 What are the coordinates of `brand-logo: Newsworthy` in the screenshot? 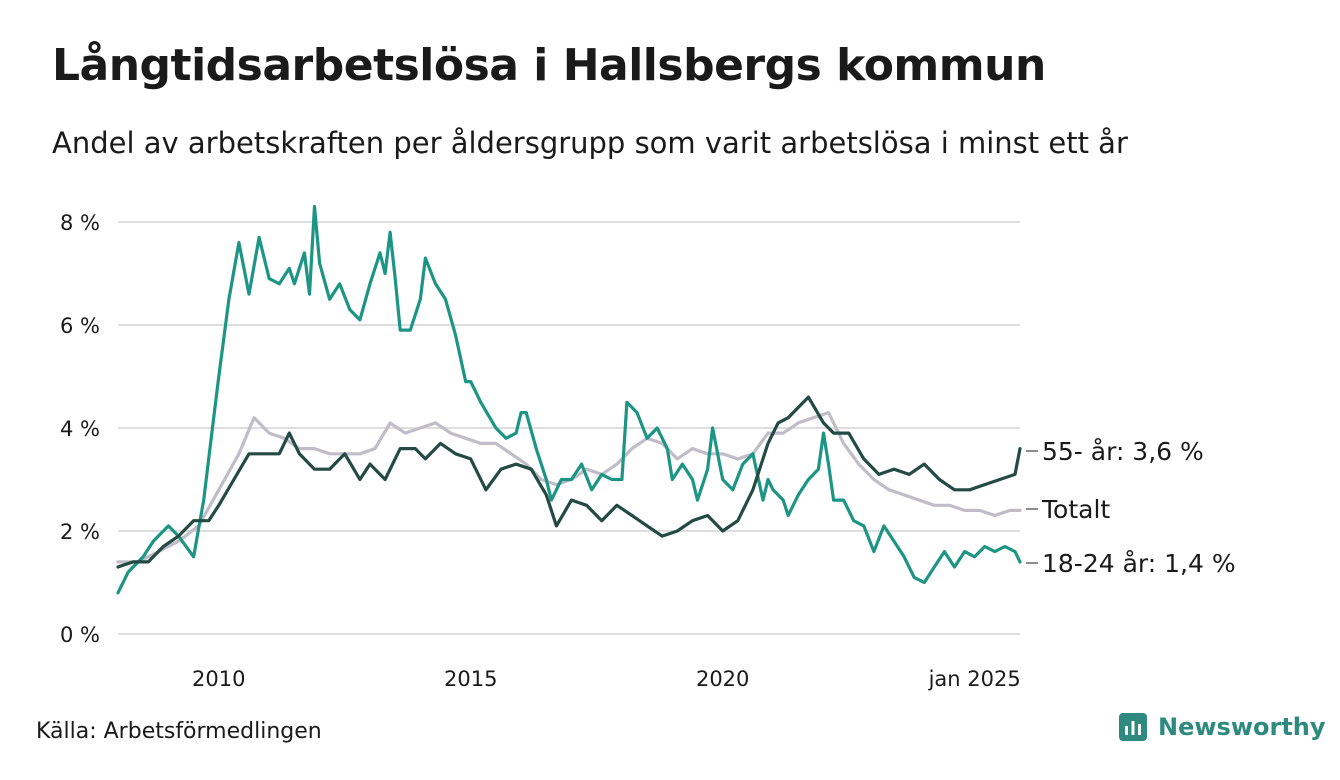 It's located at (1222, 727).